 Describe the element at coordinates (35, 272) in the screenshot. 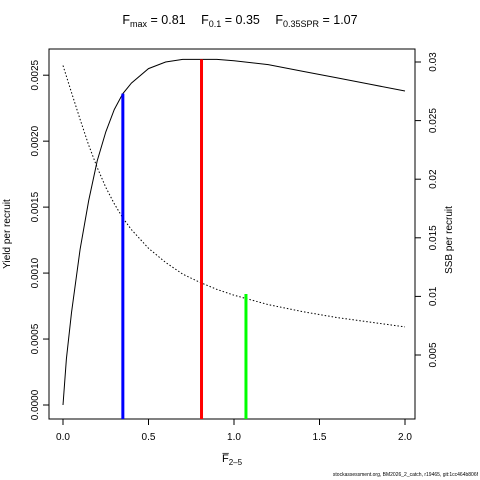

I see `y-left-tick-label: 0.0010` at that location.